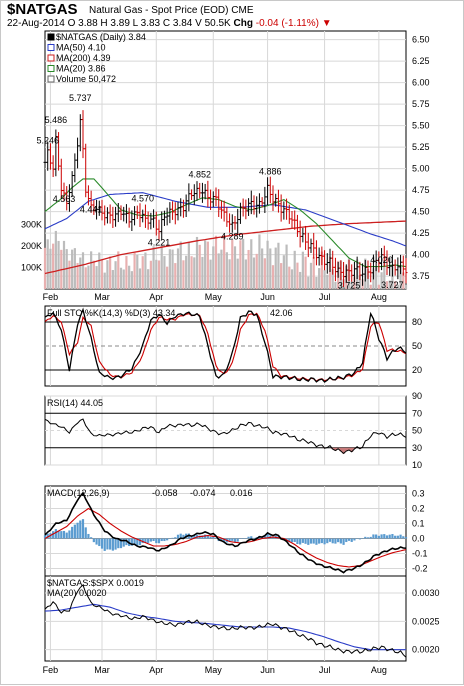 The width and height of the screenshot is (464, 686). What do you see at coordinates (77, 593) in the screenshot?
I see `ratio-ma-legend: MA(20) 0.0020` at bounding box center [77, 593].